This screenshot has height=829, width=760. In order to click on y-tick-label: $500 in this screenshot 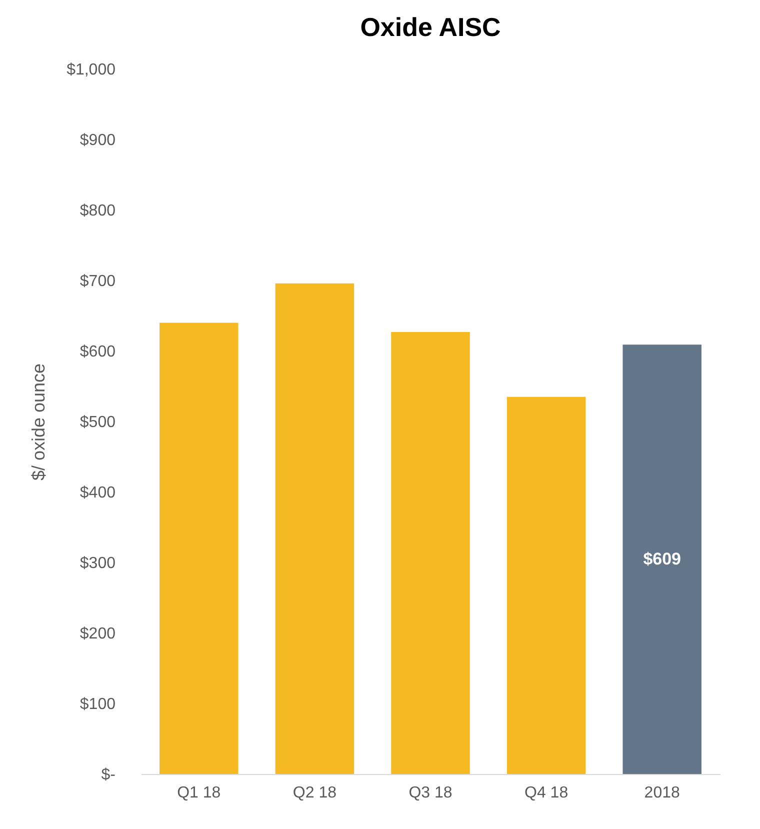, I will do `click(98, 422)`.